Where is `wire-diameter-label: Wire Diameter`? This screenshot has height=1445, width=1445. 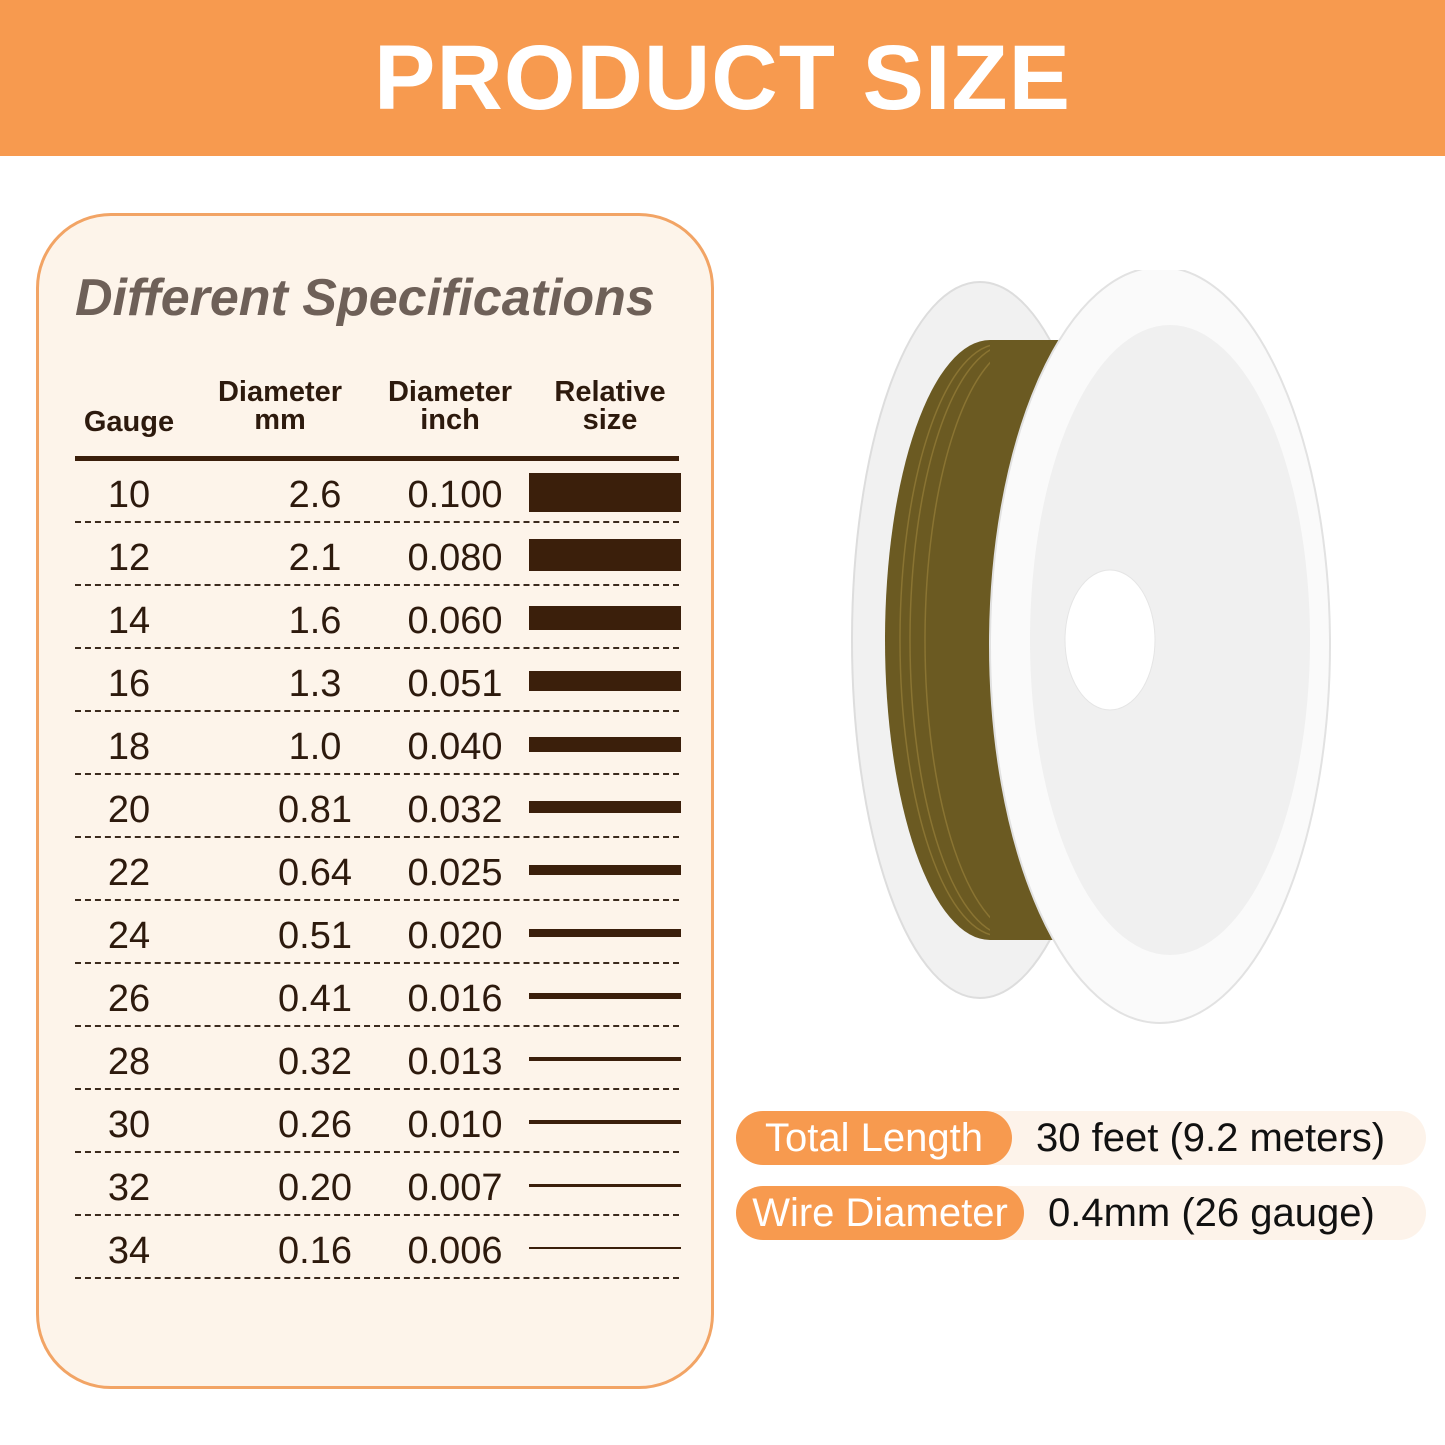 wire-diameter-label: Wire Diameter is located at coordinates (880, 1213).